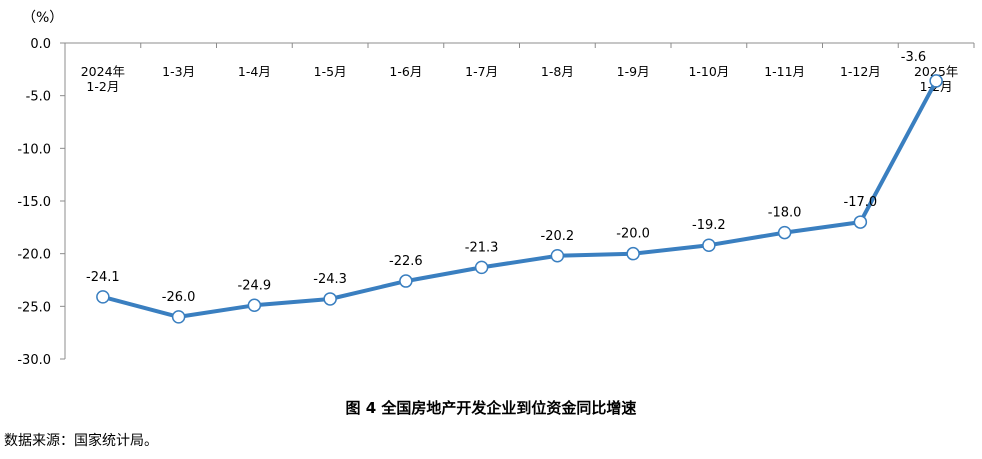 The image size is (982, 459). I want to click on data-label: -26.0, so click(179, 297).